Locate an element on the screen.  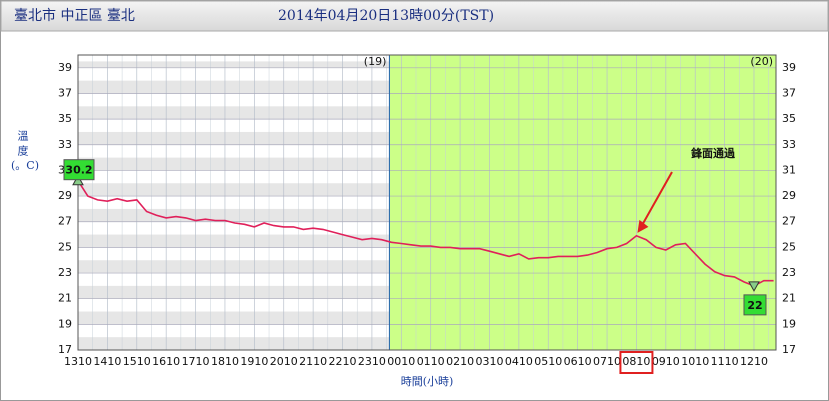
x-tick-label: 2010 is located at coordinates (284, 361).